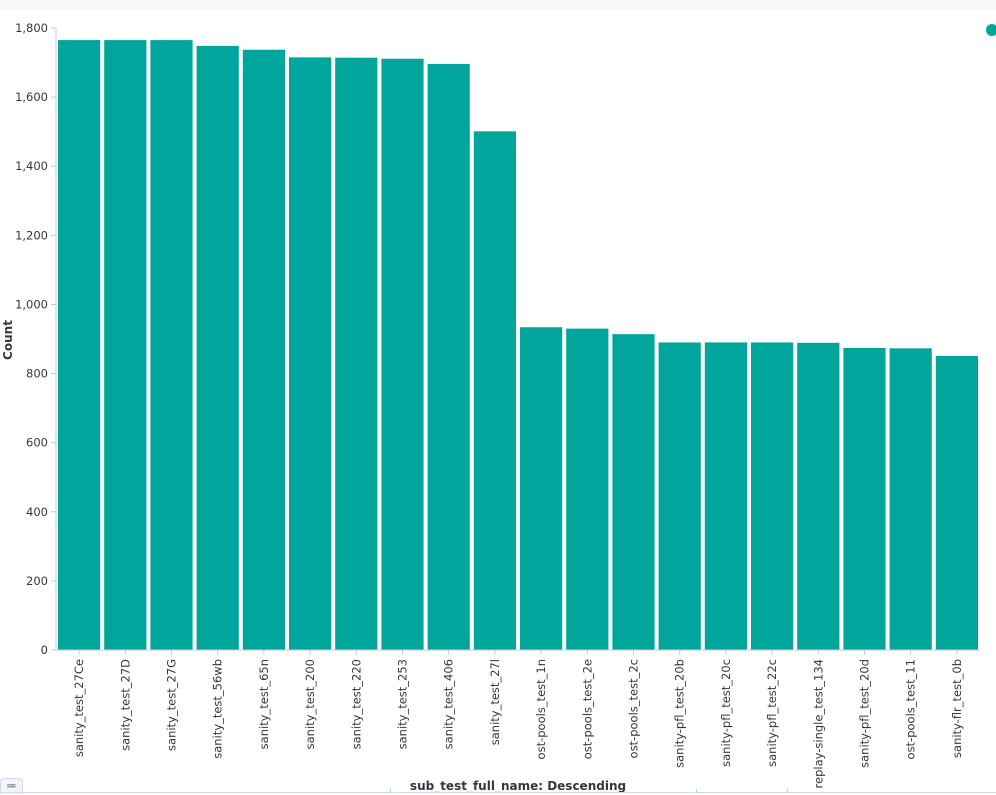 The height and width of the screenshot is (795, 996). I want to click on y-tick-label: 600, so click(37, 443).